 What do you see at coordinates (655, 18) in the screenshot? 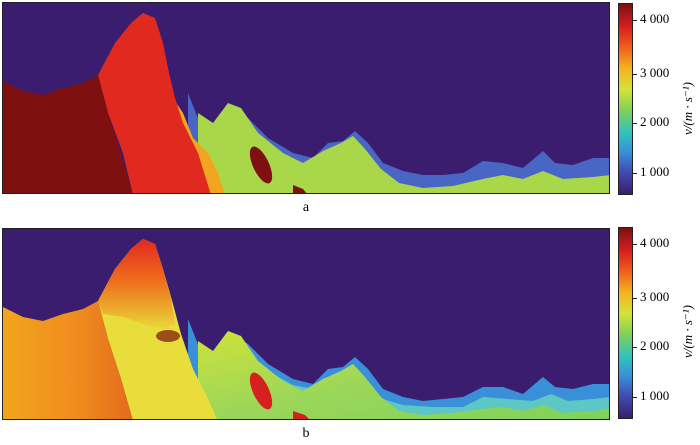
I see `colorbar-a-tick-4000: 4 000` at bounding box center [655, 18].